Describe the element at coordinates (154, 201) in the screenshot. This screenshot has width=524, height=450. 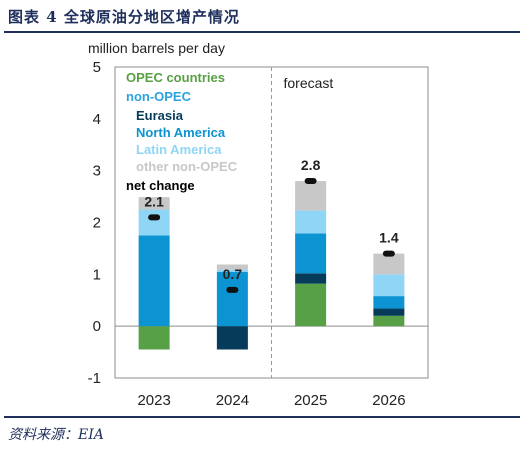
I see `net-change-label-2023: 2.1` at that location.